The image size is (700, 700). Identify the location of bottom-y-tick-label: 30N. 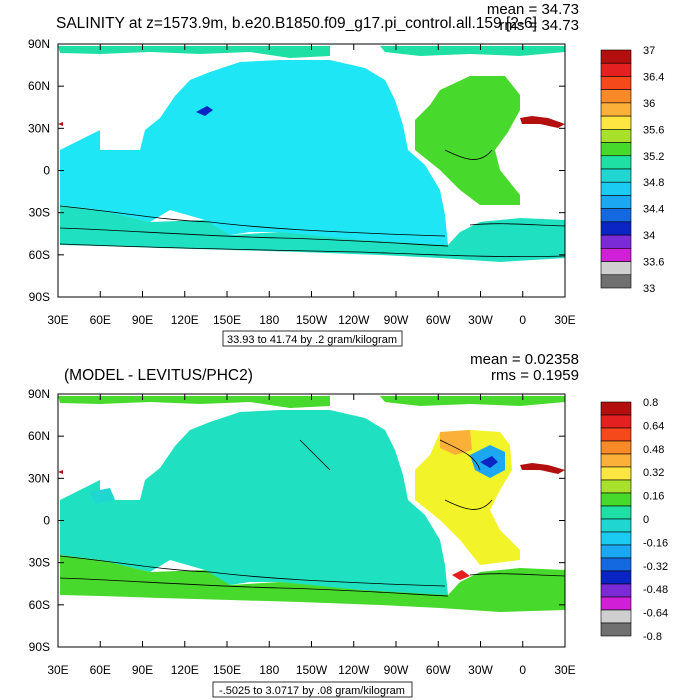
(39, 478).